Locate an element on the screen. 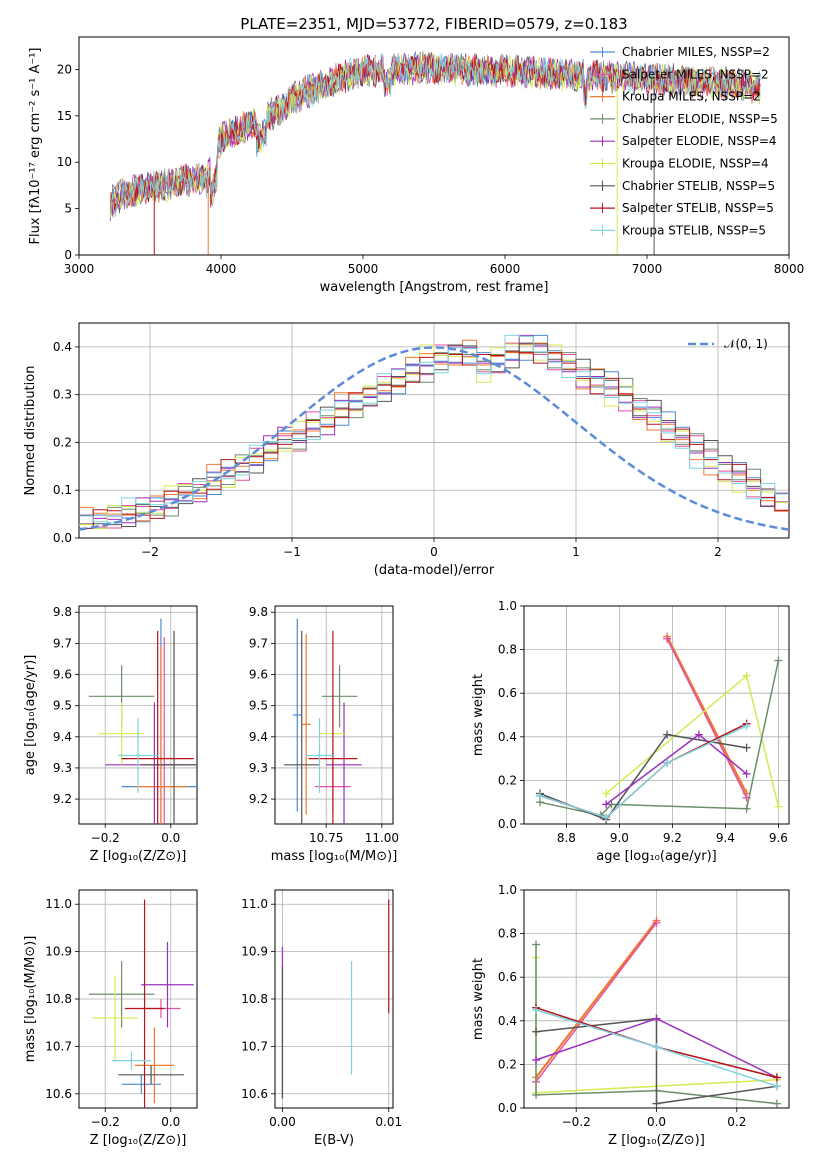 This screenshot has width=819, height=1170. legend-entry: Salpeter ELODIE, NSSP=4 is located at coordinates (699, 141).